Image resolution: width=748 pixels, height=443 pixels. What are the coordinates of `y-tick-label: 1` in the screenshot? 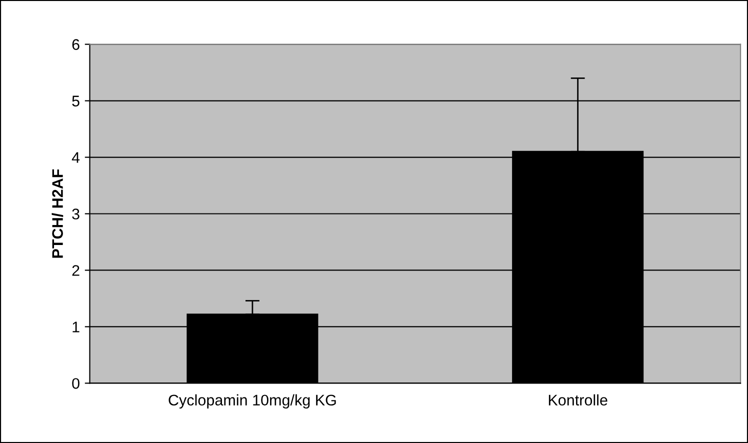 It's located at (76, 327).